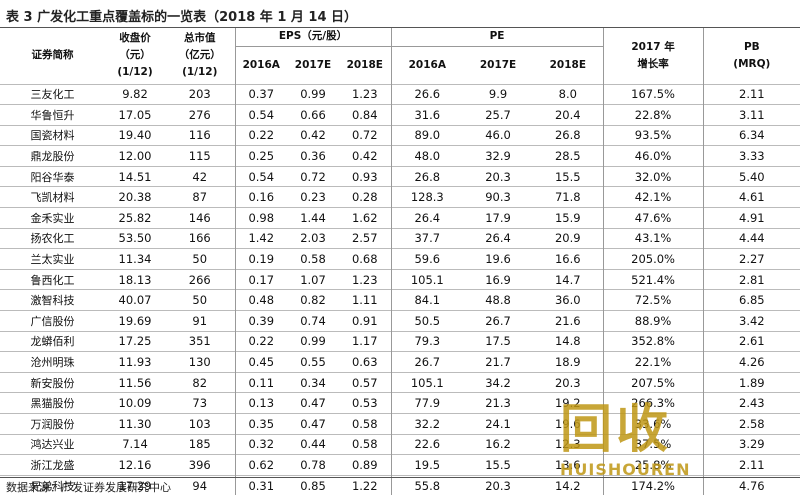 This screenshot has width=800, height=500. I want to click on header-close: 收盘价 （元） (1/12), so click(135, 56).